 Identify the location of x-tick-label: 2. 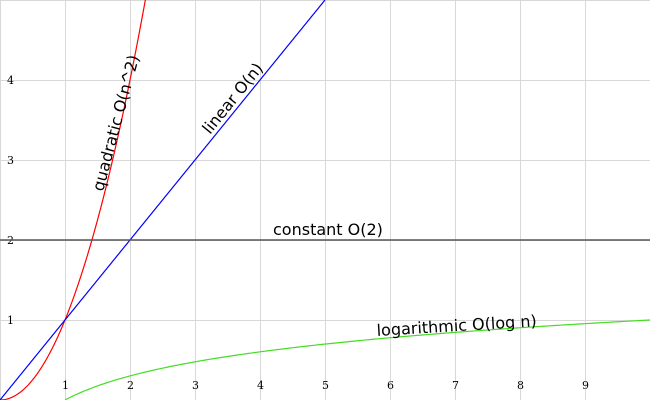
(130, 385).